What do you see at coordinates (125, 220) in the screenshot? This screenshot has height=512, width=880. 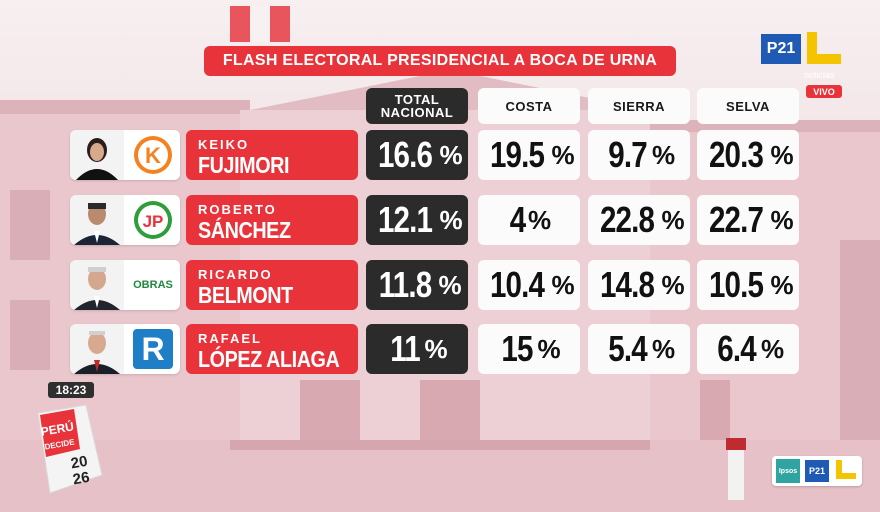 I see `candidate-photo-card: JP` at bounding box center [125, 220].